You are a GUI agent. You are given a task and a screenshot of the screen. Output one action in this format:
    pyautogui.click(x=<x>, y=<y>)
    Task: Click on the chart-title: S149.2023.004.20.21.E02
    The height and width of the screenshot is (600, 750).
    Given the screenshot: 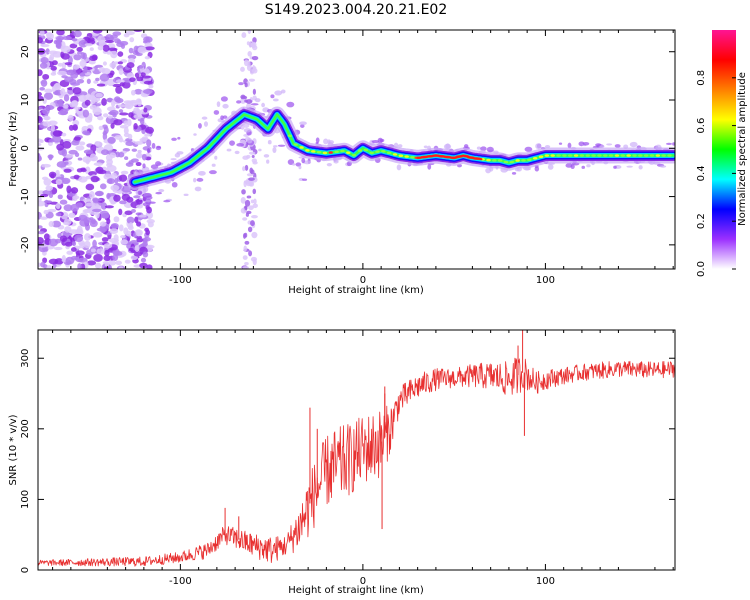 What is the action you would take?
    pyautogui.click(x=356, y=10)
    